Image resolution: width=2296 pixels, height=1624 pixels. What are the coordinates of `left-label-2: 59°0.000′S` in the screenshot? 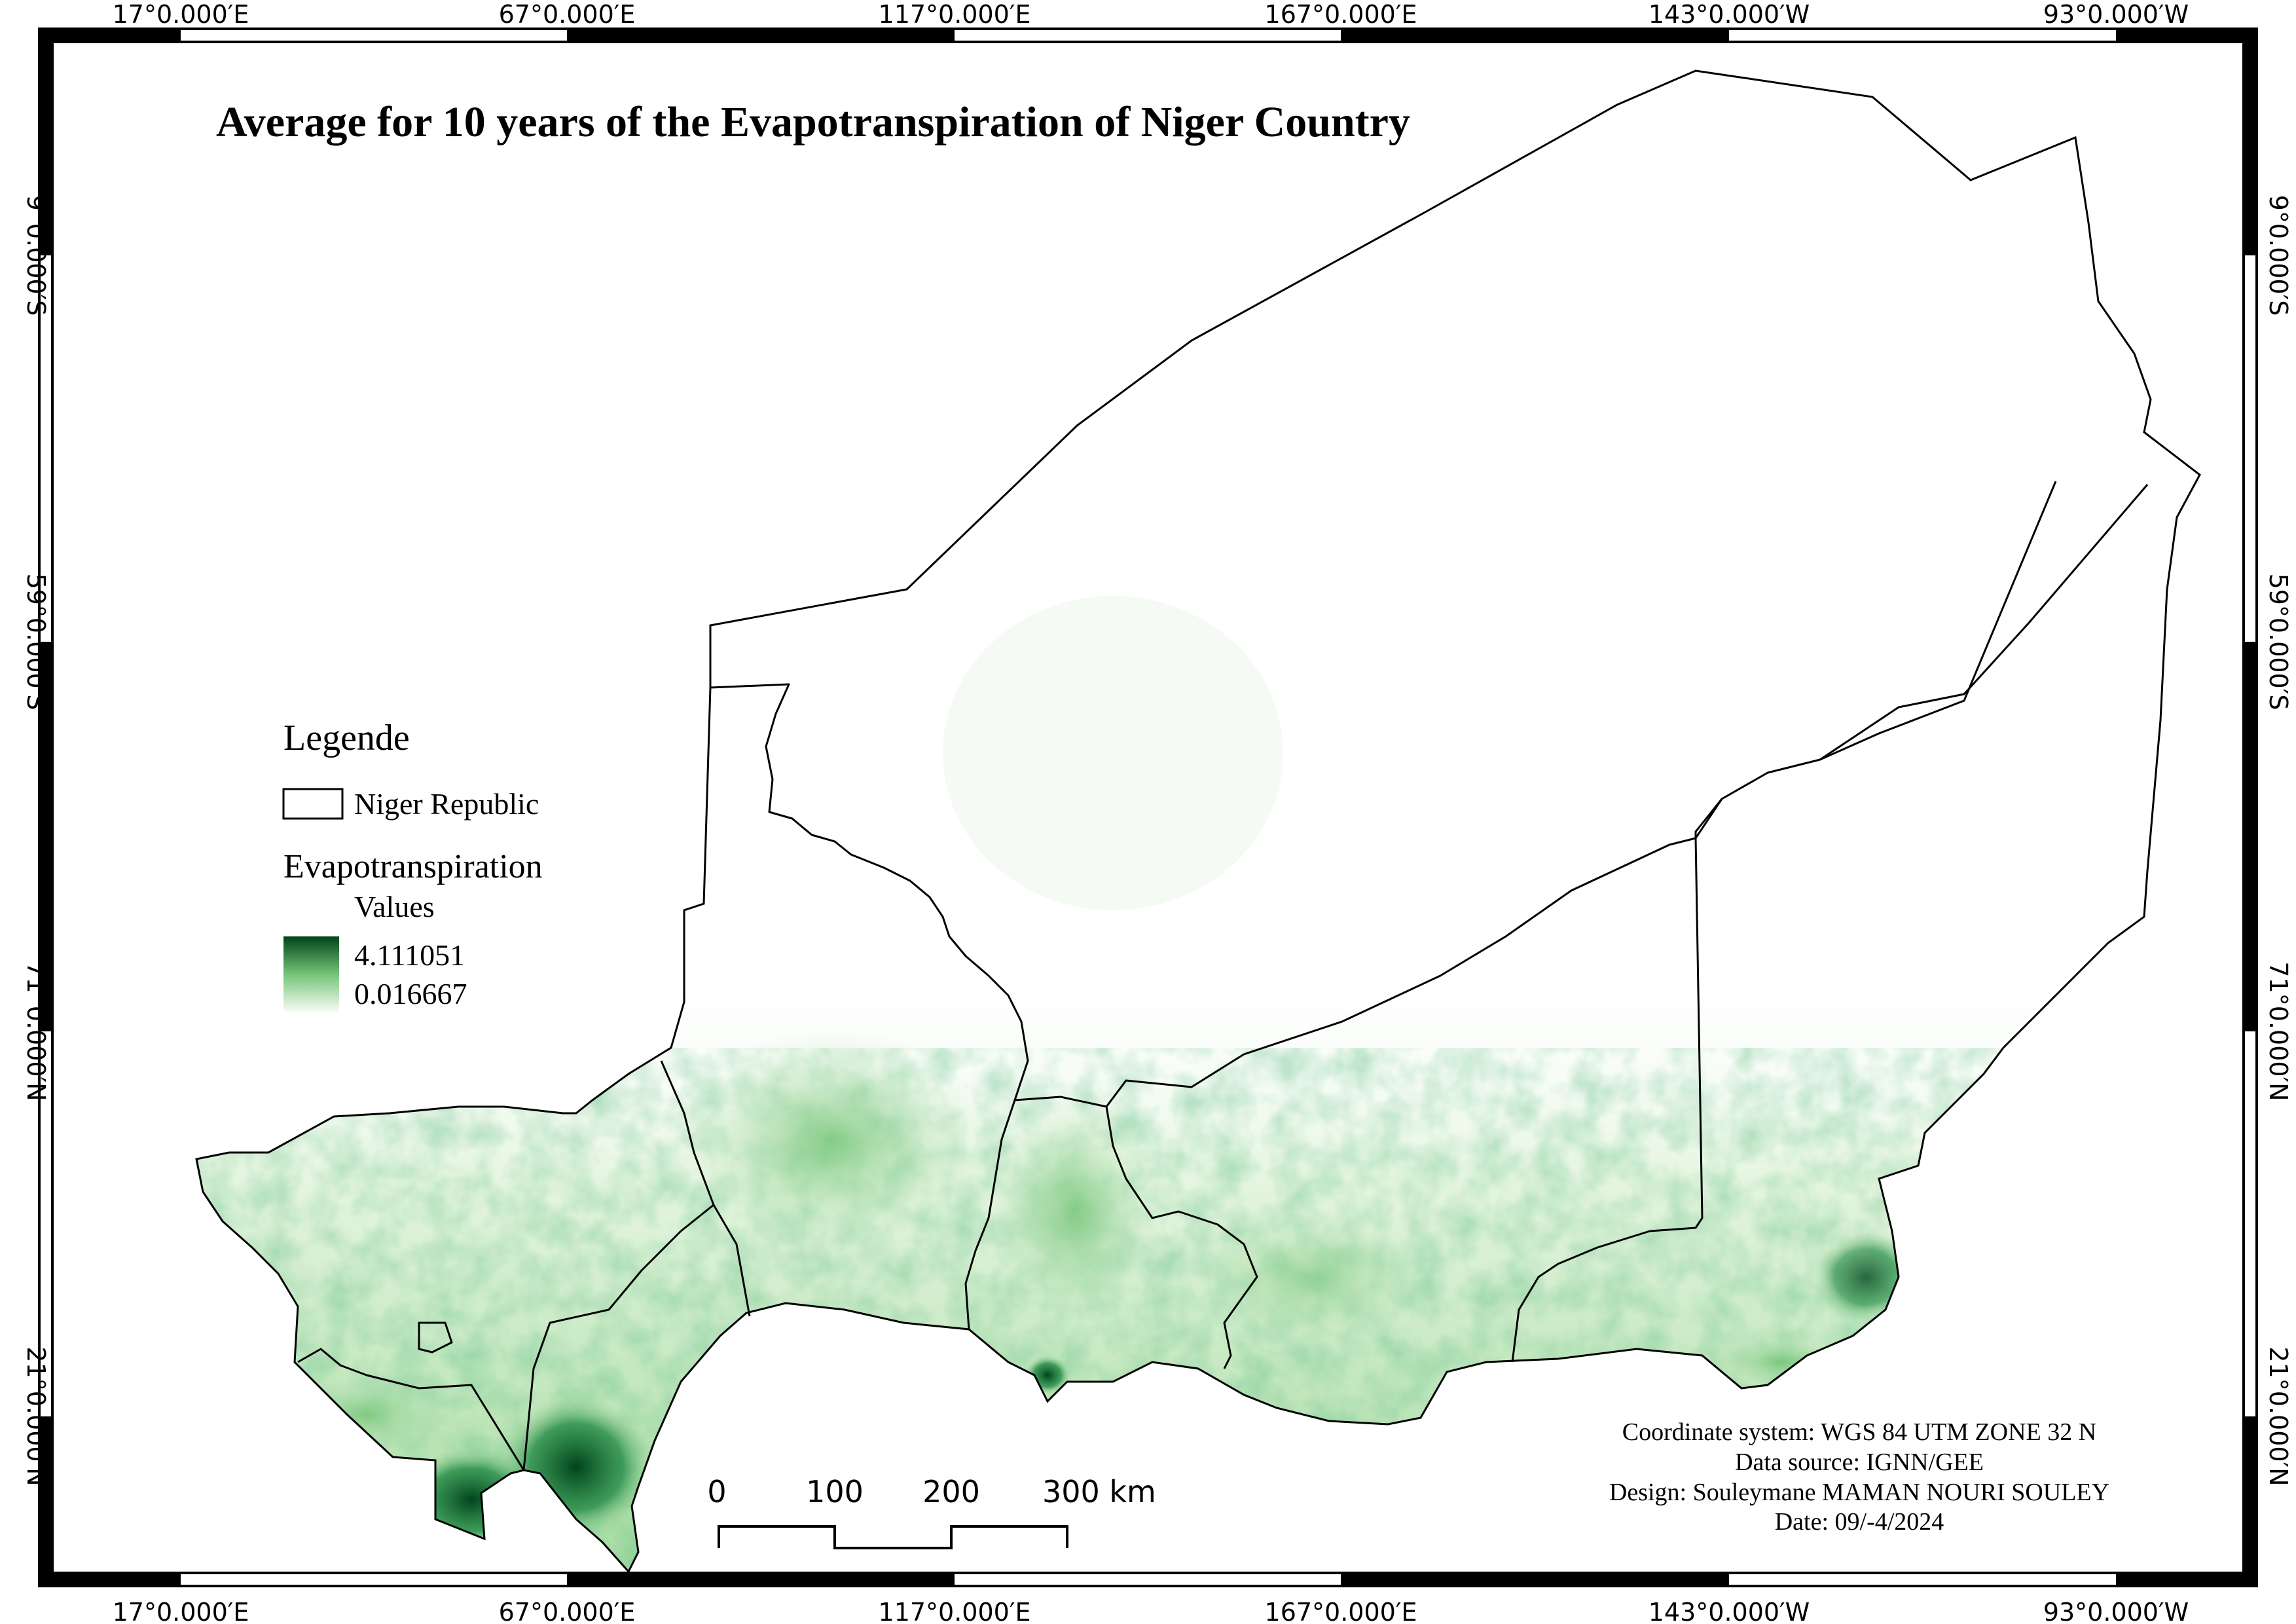 It's located at (36, 642).